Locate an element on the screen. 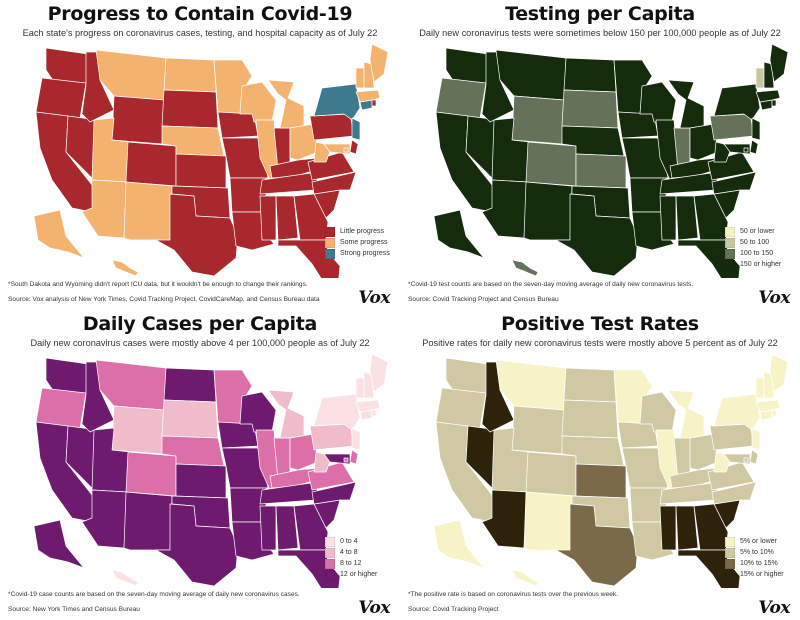 The height and width of the screenshot is (620, 800). legend-label: 4 to 8 is located at coordinates (349, 552).